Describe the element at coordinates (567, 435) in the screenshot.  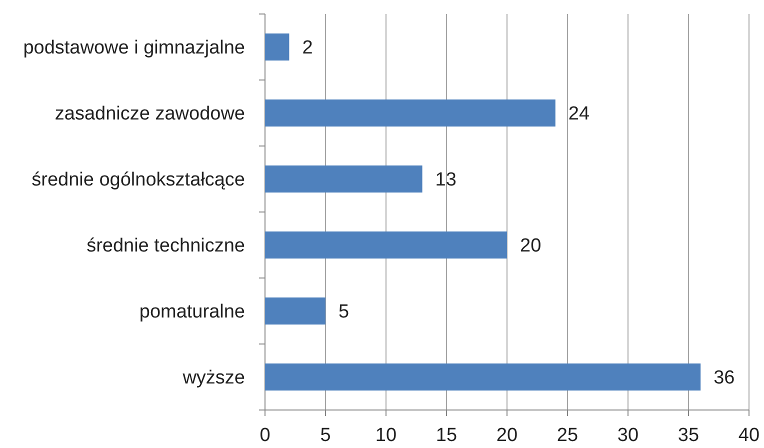
I see `x-tick-label: 25` at that location.